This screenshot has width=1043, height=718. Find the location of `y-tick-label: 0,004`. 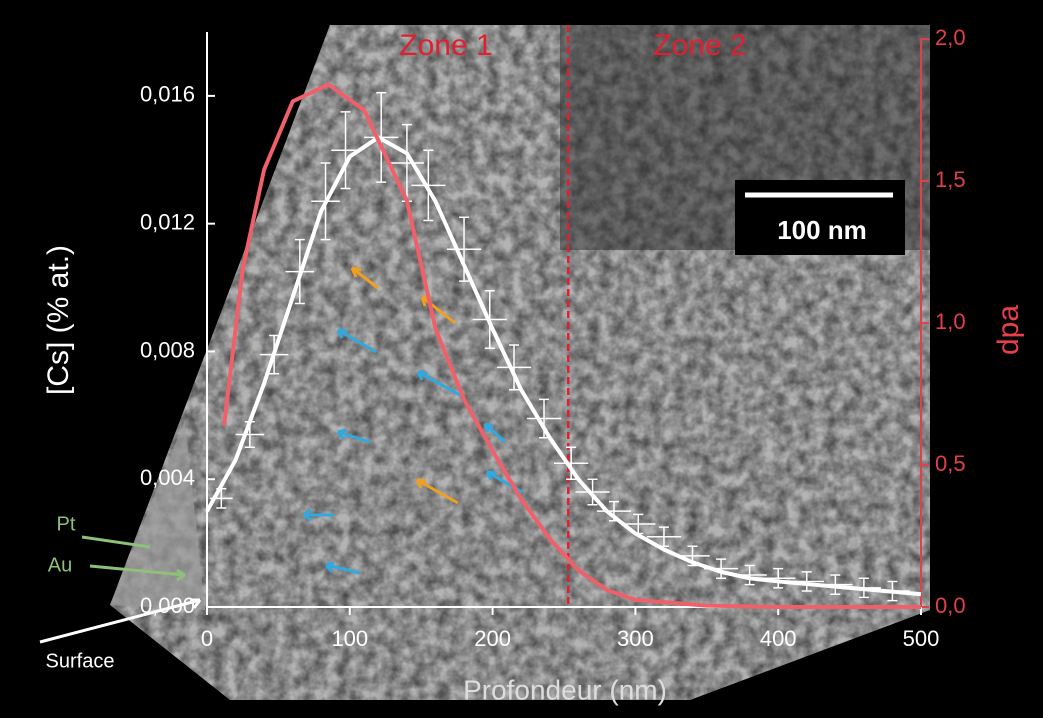

y-tick-label: 0,004 is located at coordinates (167, 477).